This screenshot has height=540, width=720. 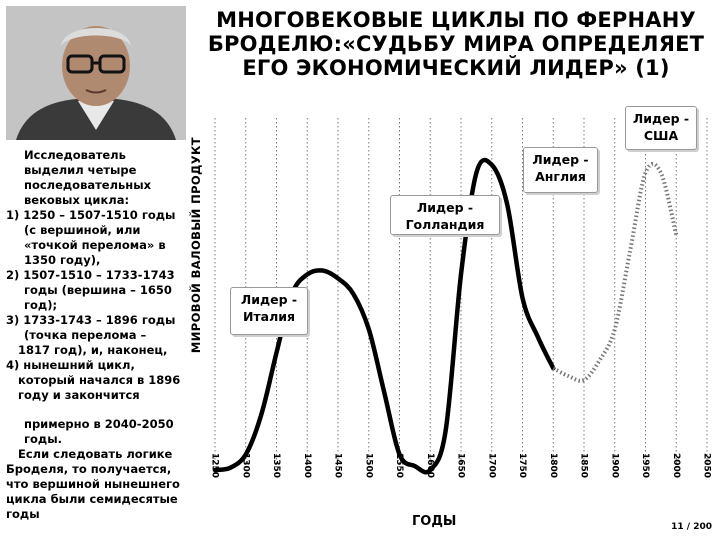 I want to click on desc-item-4-detail-2: примерно в 2040-2050 годы., so click(x=99, y=431).